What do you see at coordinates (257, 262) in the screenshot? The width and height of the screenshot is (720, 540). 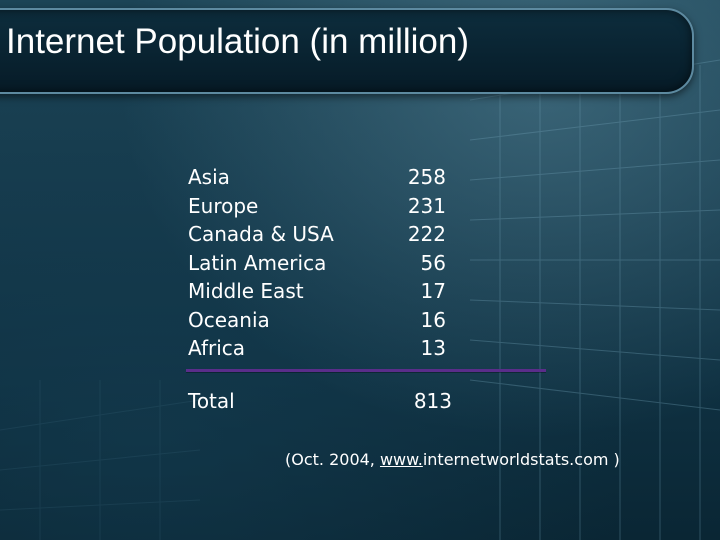 I see `region-name: Latin America` at bounding box center [257, 262].